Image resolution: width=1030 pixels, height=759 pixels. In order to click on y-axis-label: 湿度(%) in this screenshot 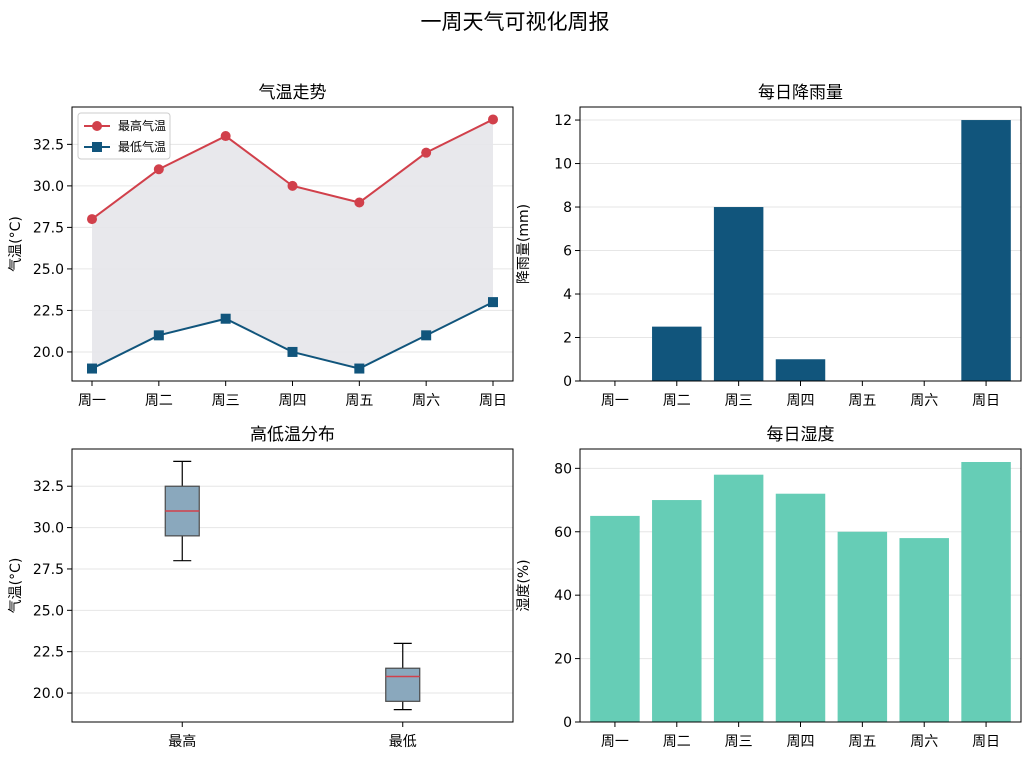, I will do `click(524, 585)`.